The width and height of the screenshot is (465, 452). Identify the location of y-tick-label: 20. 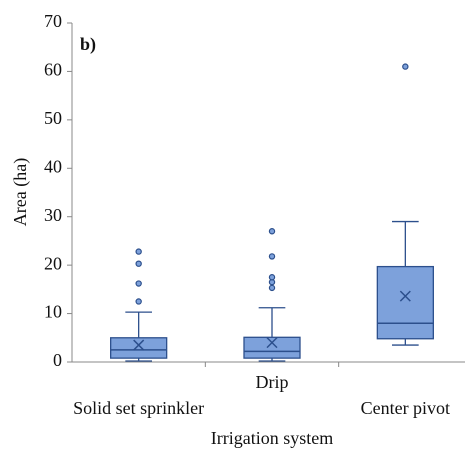
(53, 263).